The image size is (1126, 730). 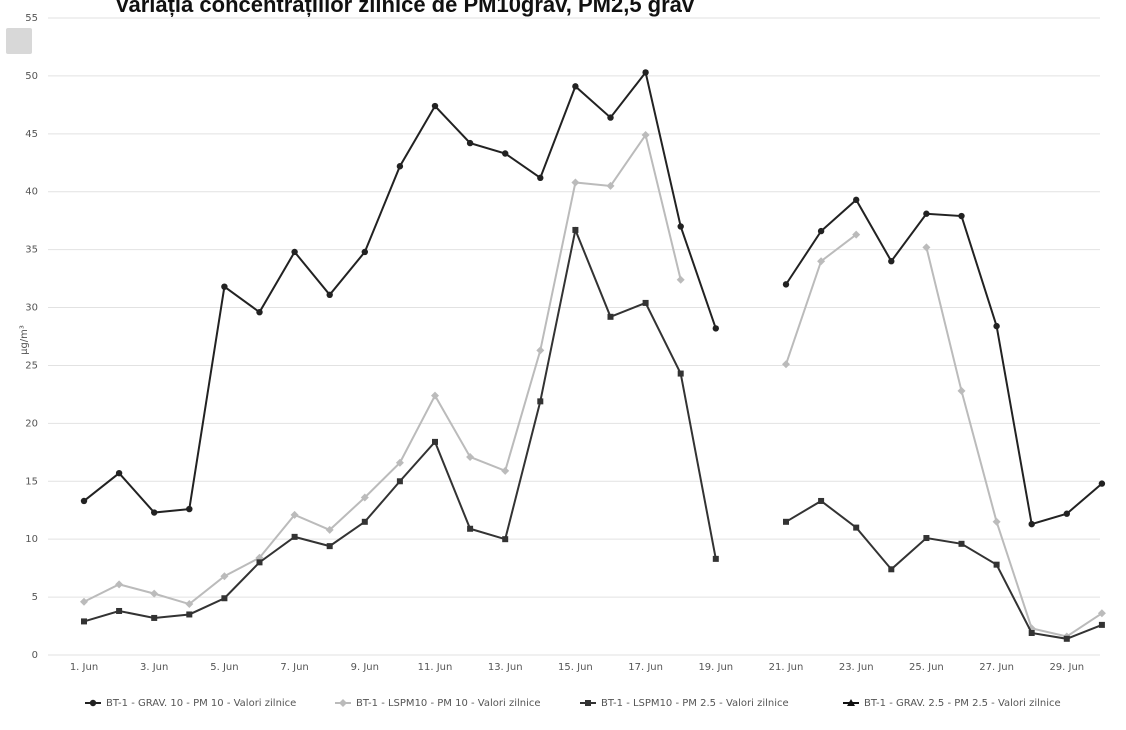 I want to click on x-tick-label: 1. Jun, so click(x=84, y=667).